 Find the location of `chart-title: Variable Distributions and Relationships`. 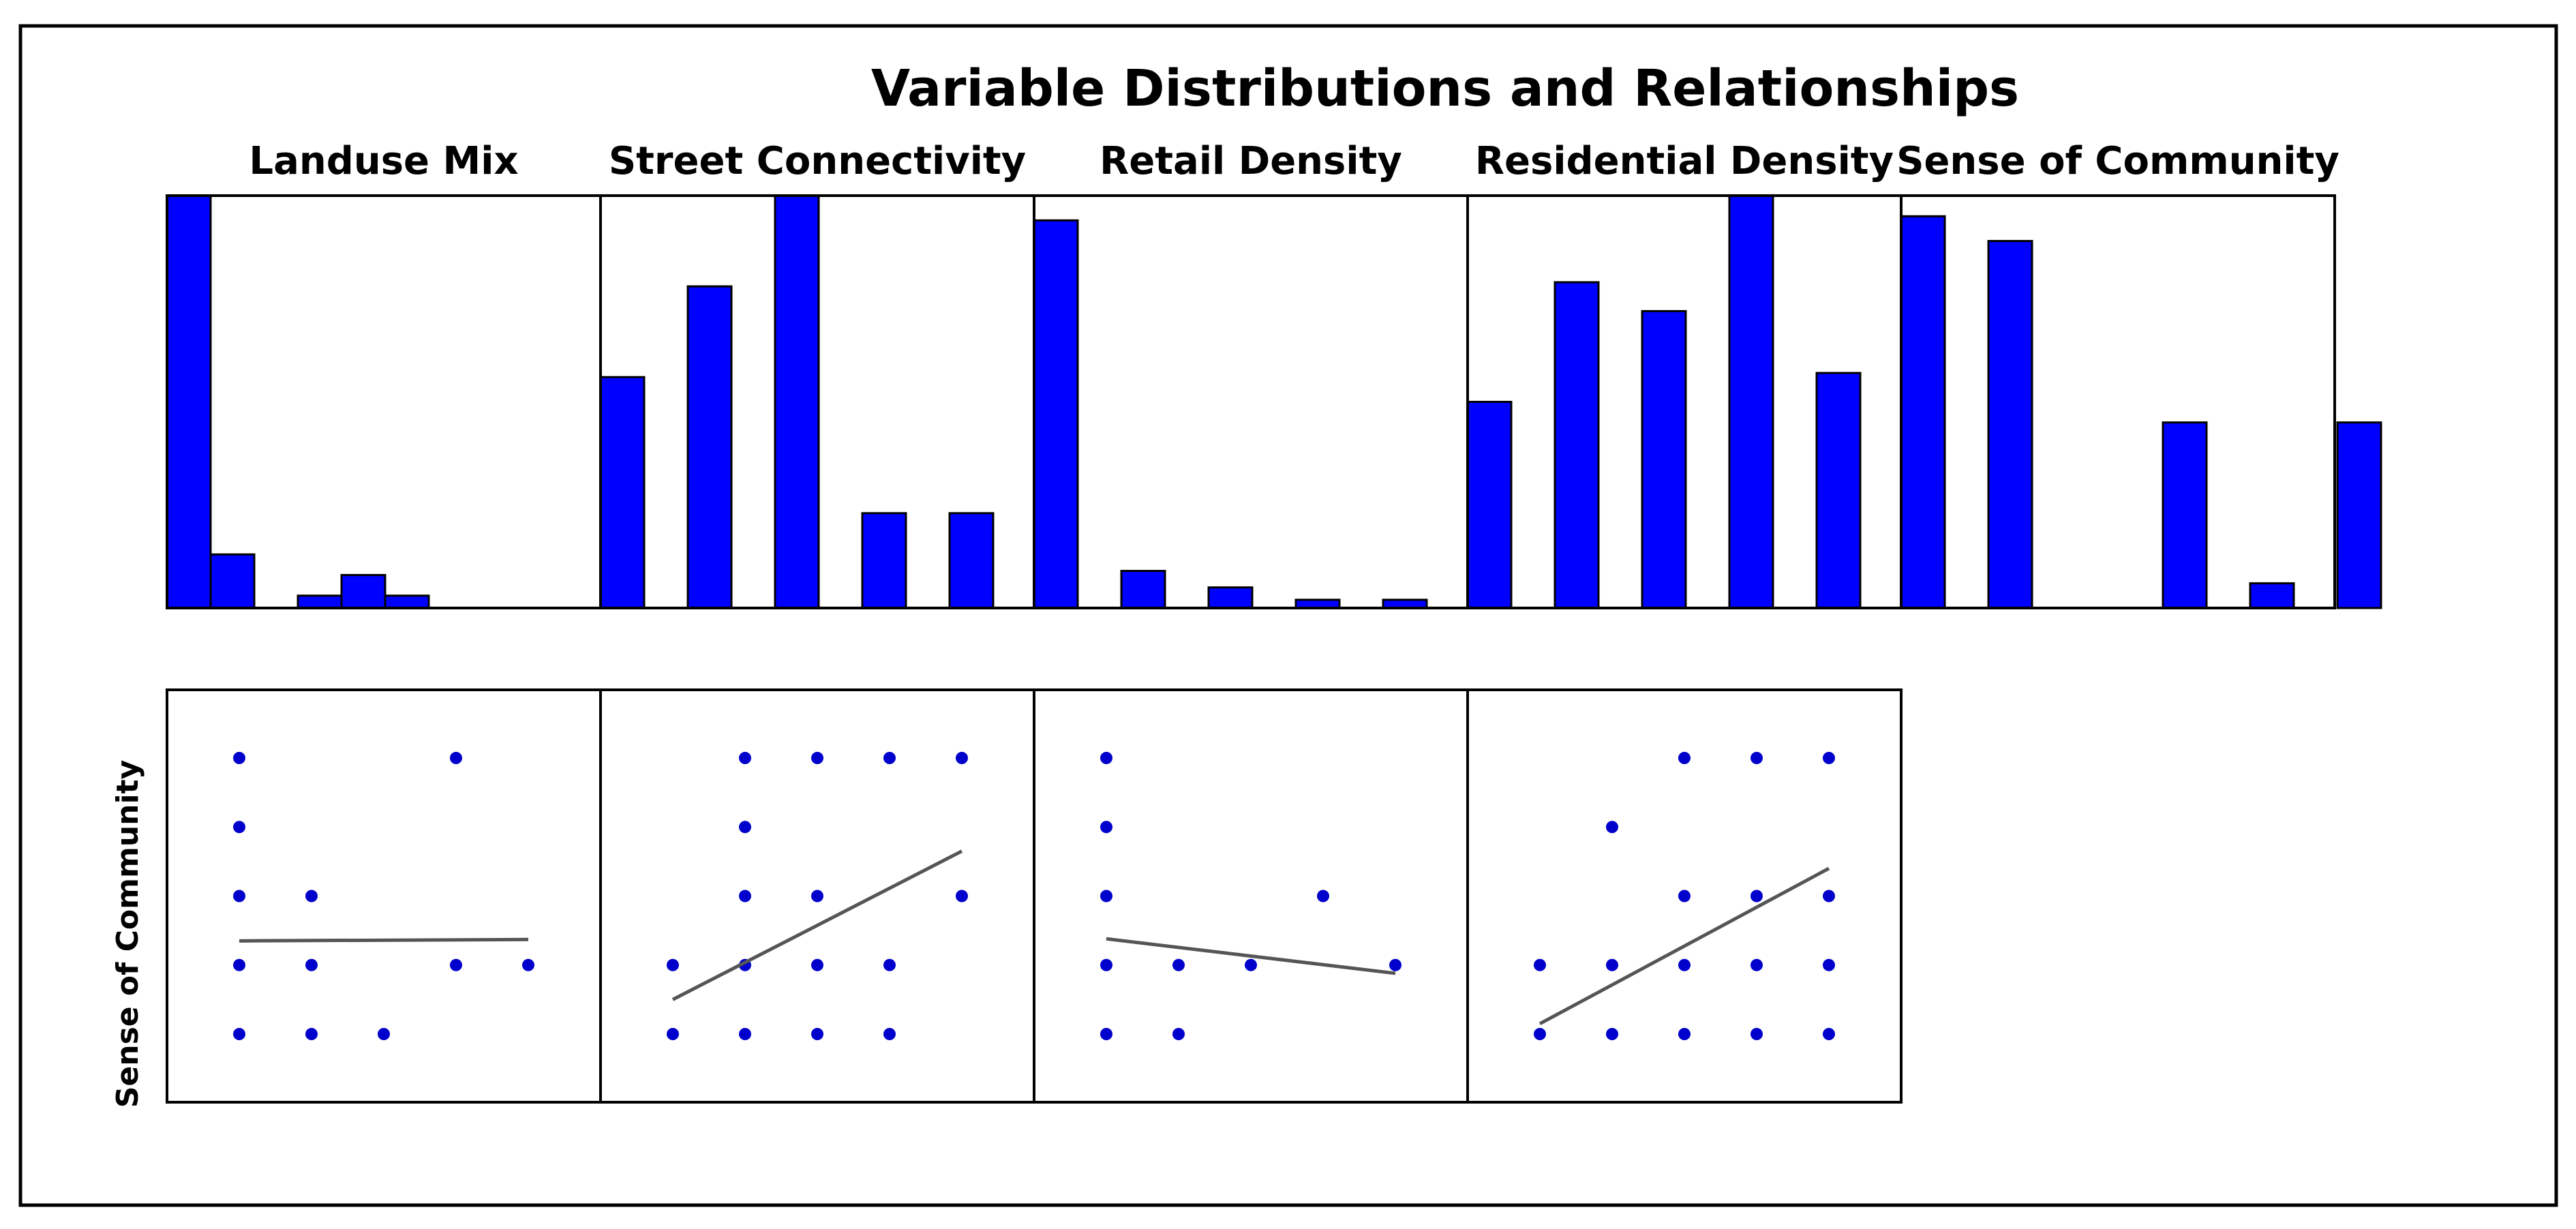

chart-title: Variable Distributions and Relationships is located at coordinates (1445, 88).